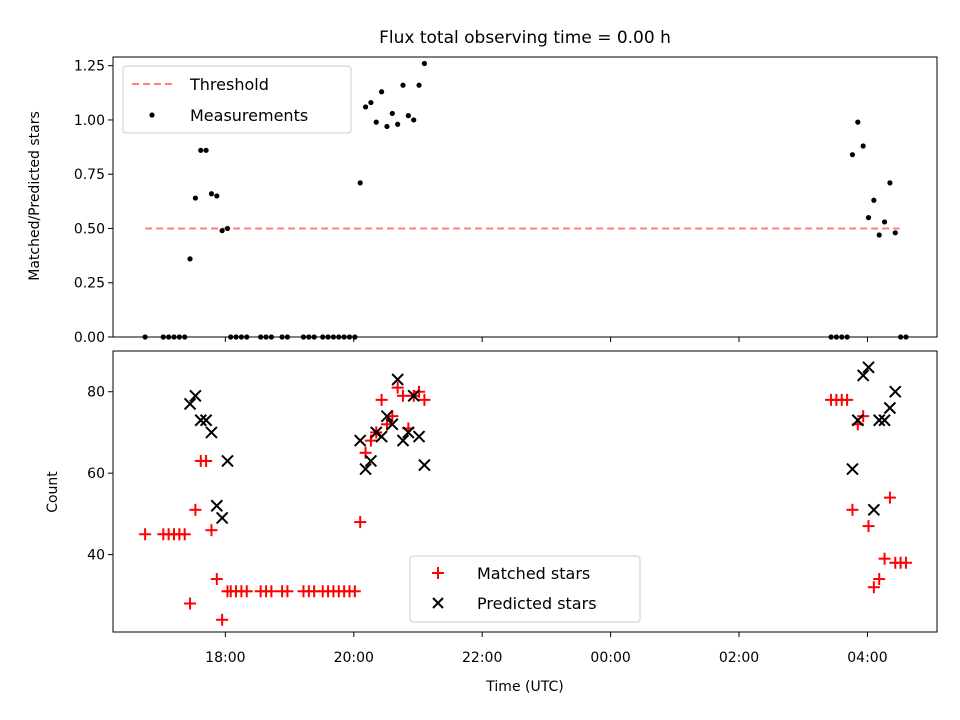 The width and height of the screenshot is (960, 720). Describe the element at coordinates (525, 38) in the screenshot. I see `chart-title: Flux total observing time = 0.00 h` at that location.